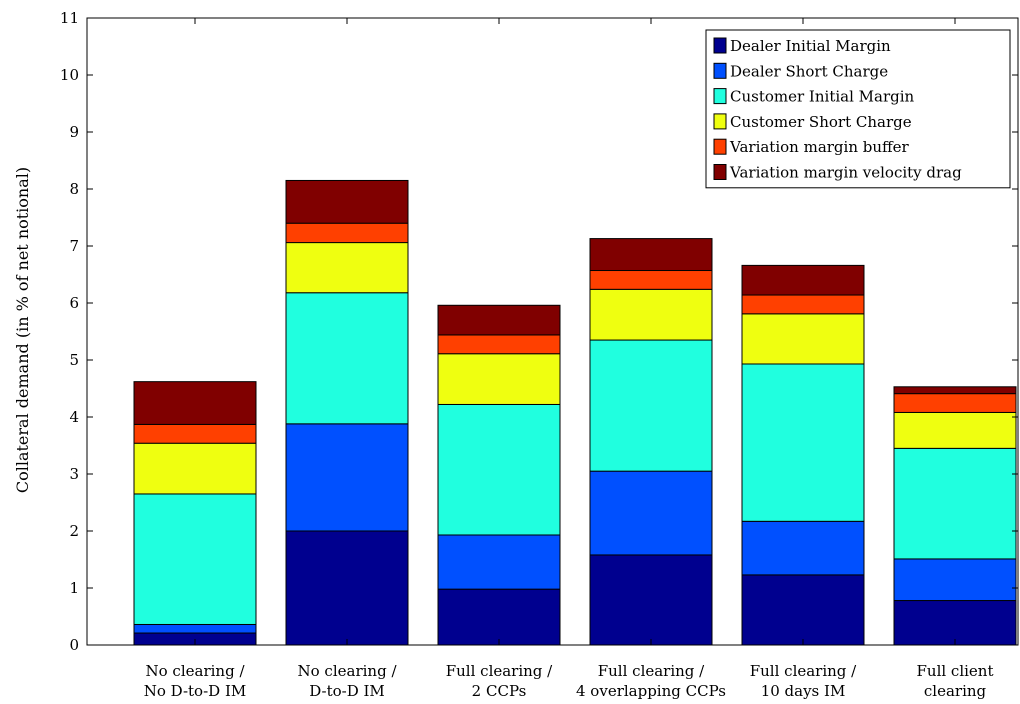  Describe the element at coordinates (74, 303) in the screenshot. I see `y-tick-label-6: 6` at that location.